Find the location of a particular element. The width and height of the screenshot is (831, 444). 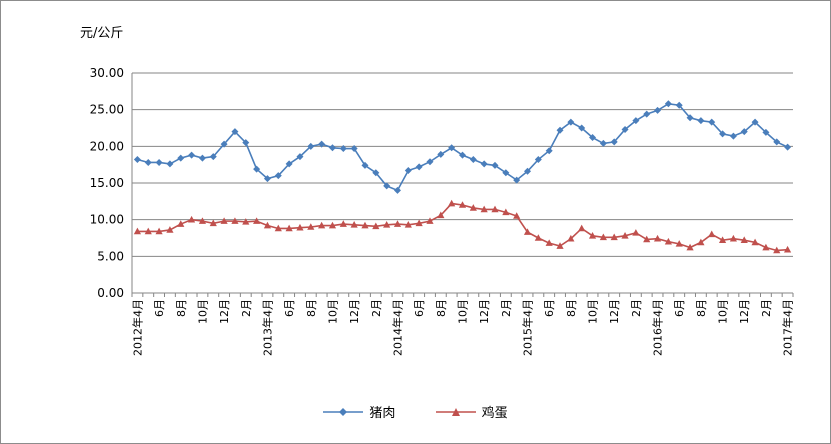

x-tick-label: 2015年4月 is located at coordinates (528, 327).